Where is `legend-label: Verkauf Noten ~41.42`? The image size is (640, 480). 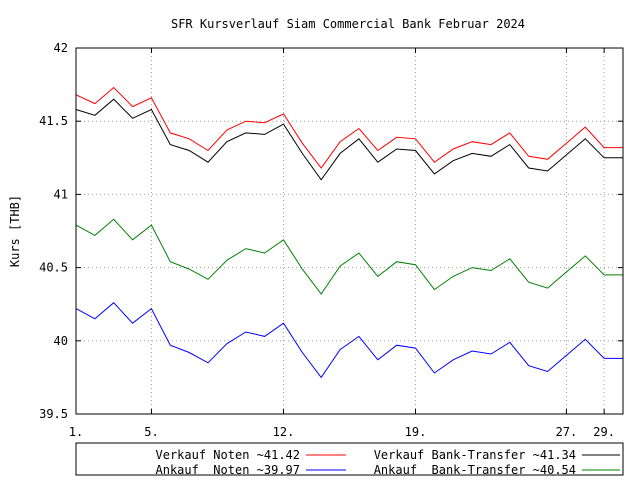 legend-label: Verkauf Noten ~41.42 is located at coordinates (228, 455).